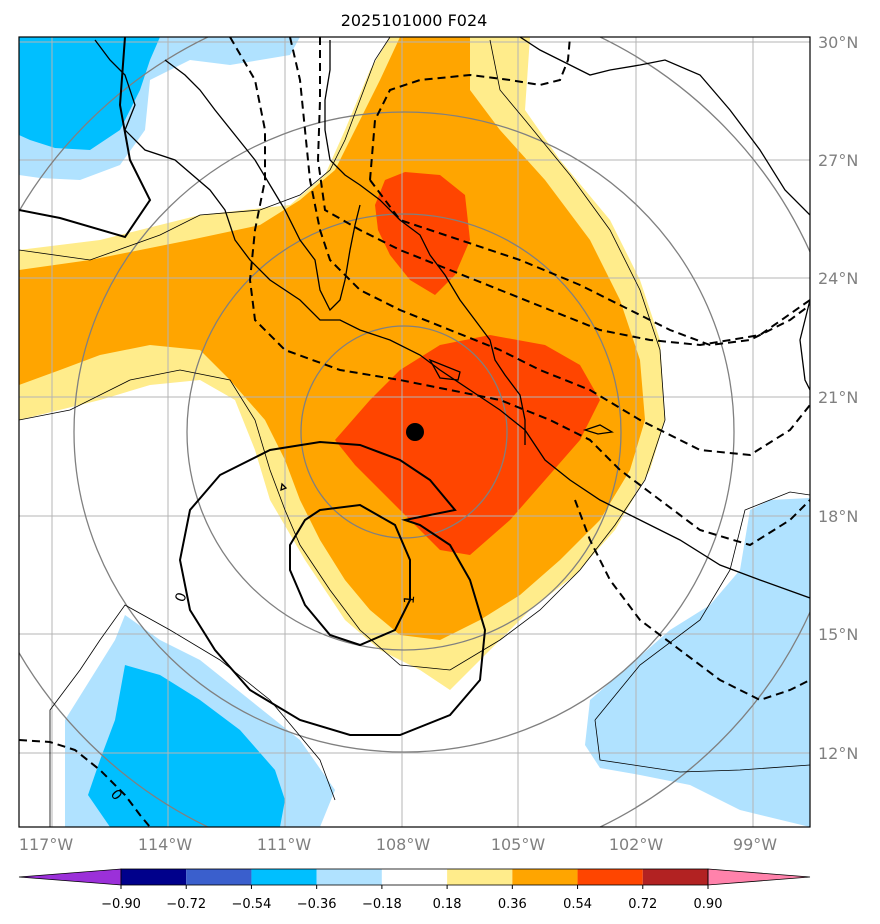 Image resolution: width=880 pixels, height=924 pixels. Describe the element at coordinates (382, 904) in the screenshot. I see `colorbar-tick-label: −0.18` at that location.